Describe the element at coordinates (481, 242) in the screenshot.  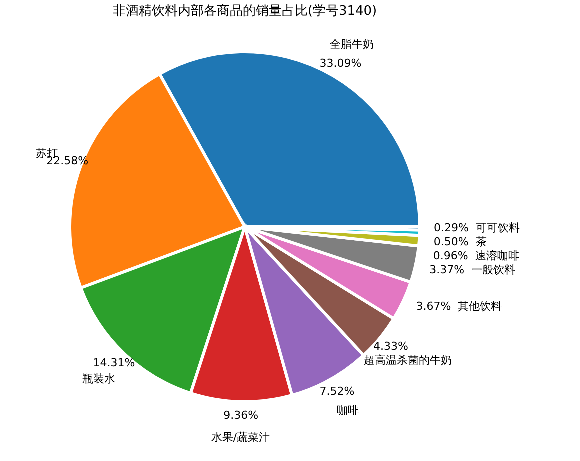
I see `slice-label: 茶` at that location.